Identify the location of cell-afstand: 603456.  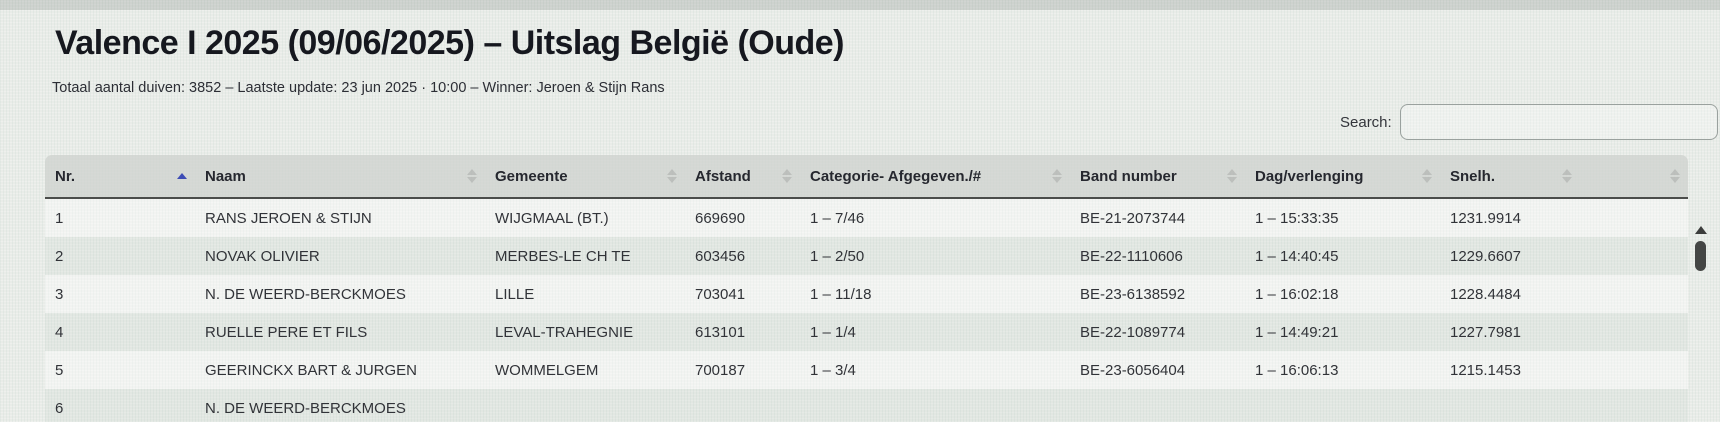
(720, 256).